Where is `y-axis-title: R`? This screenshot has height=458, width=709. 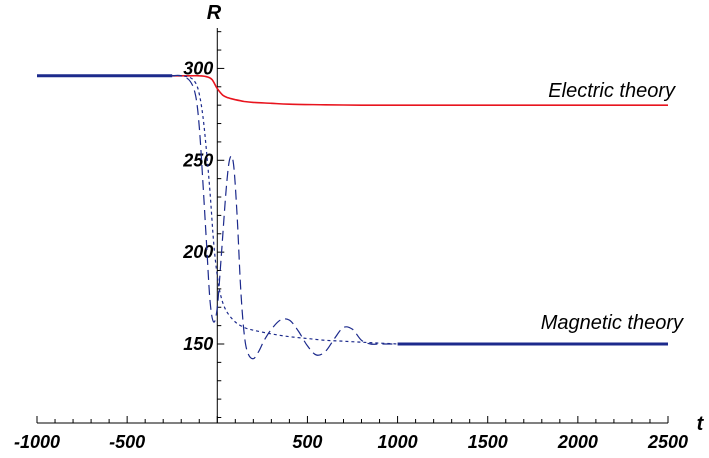 y-axis-title: R is located at coordinates (214, 13).